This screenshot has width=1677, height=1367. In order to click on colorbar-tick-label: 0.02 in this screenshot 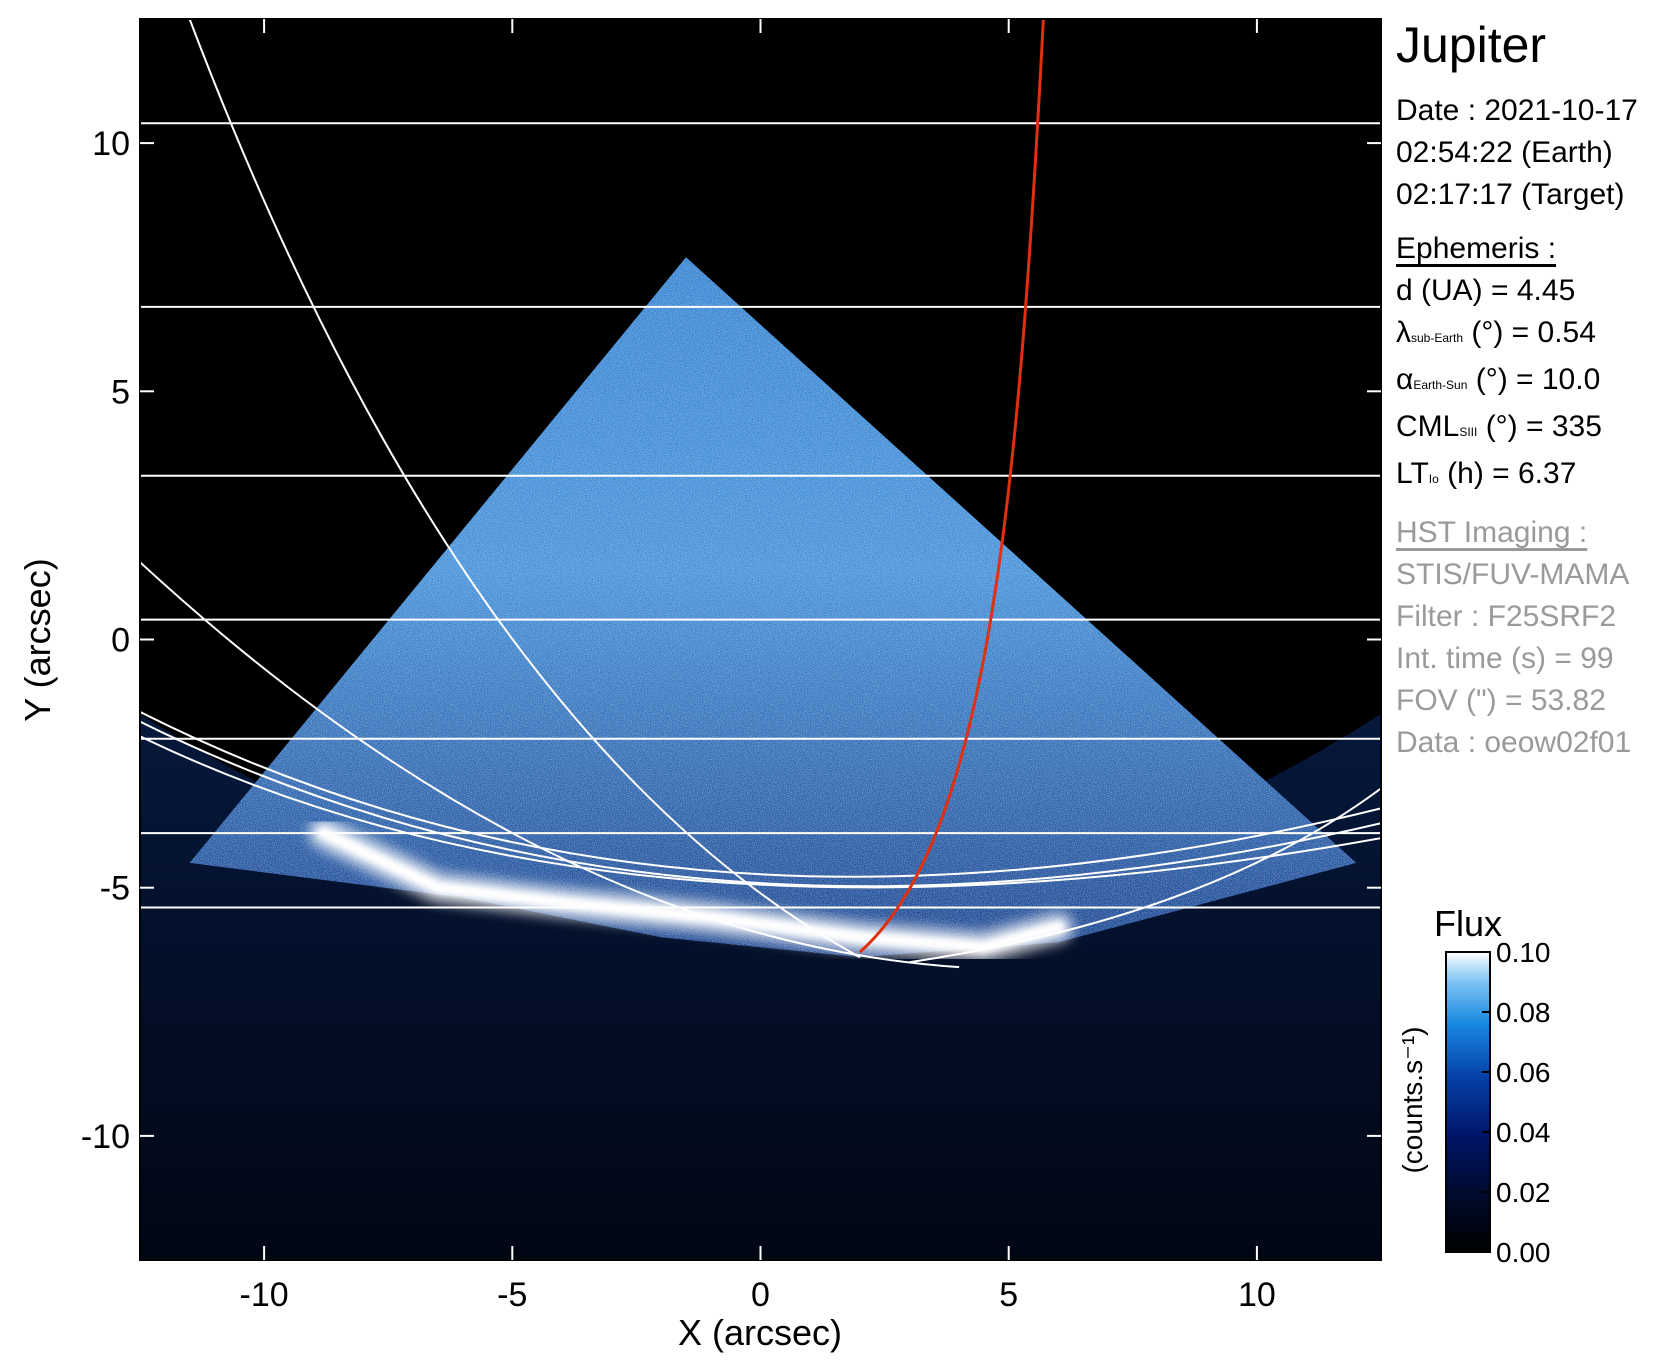, I will do `click(1523, 1192)`.